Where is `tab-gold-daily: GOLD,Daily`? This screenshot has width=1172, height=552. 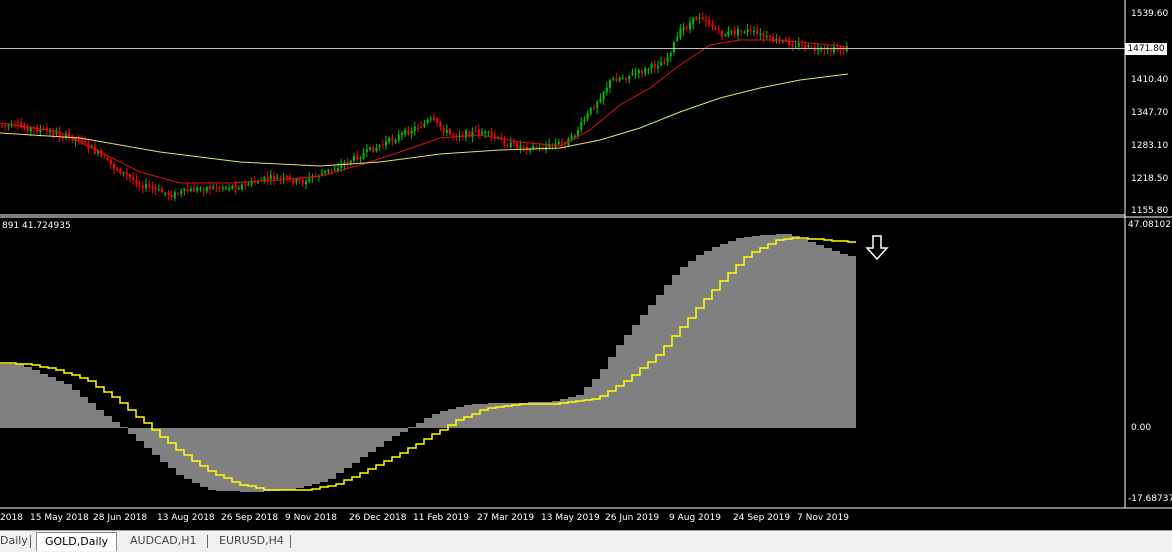 tab-gold-daily: GOLD,Daily is located at coordinates (77, 541).